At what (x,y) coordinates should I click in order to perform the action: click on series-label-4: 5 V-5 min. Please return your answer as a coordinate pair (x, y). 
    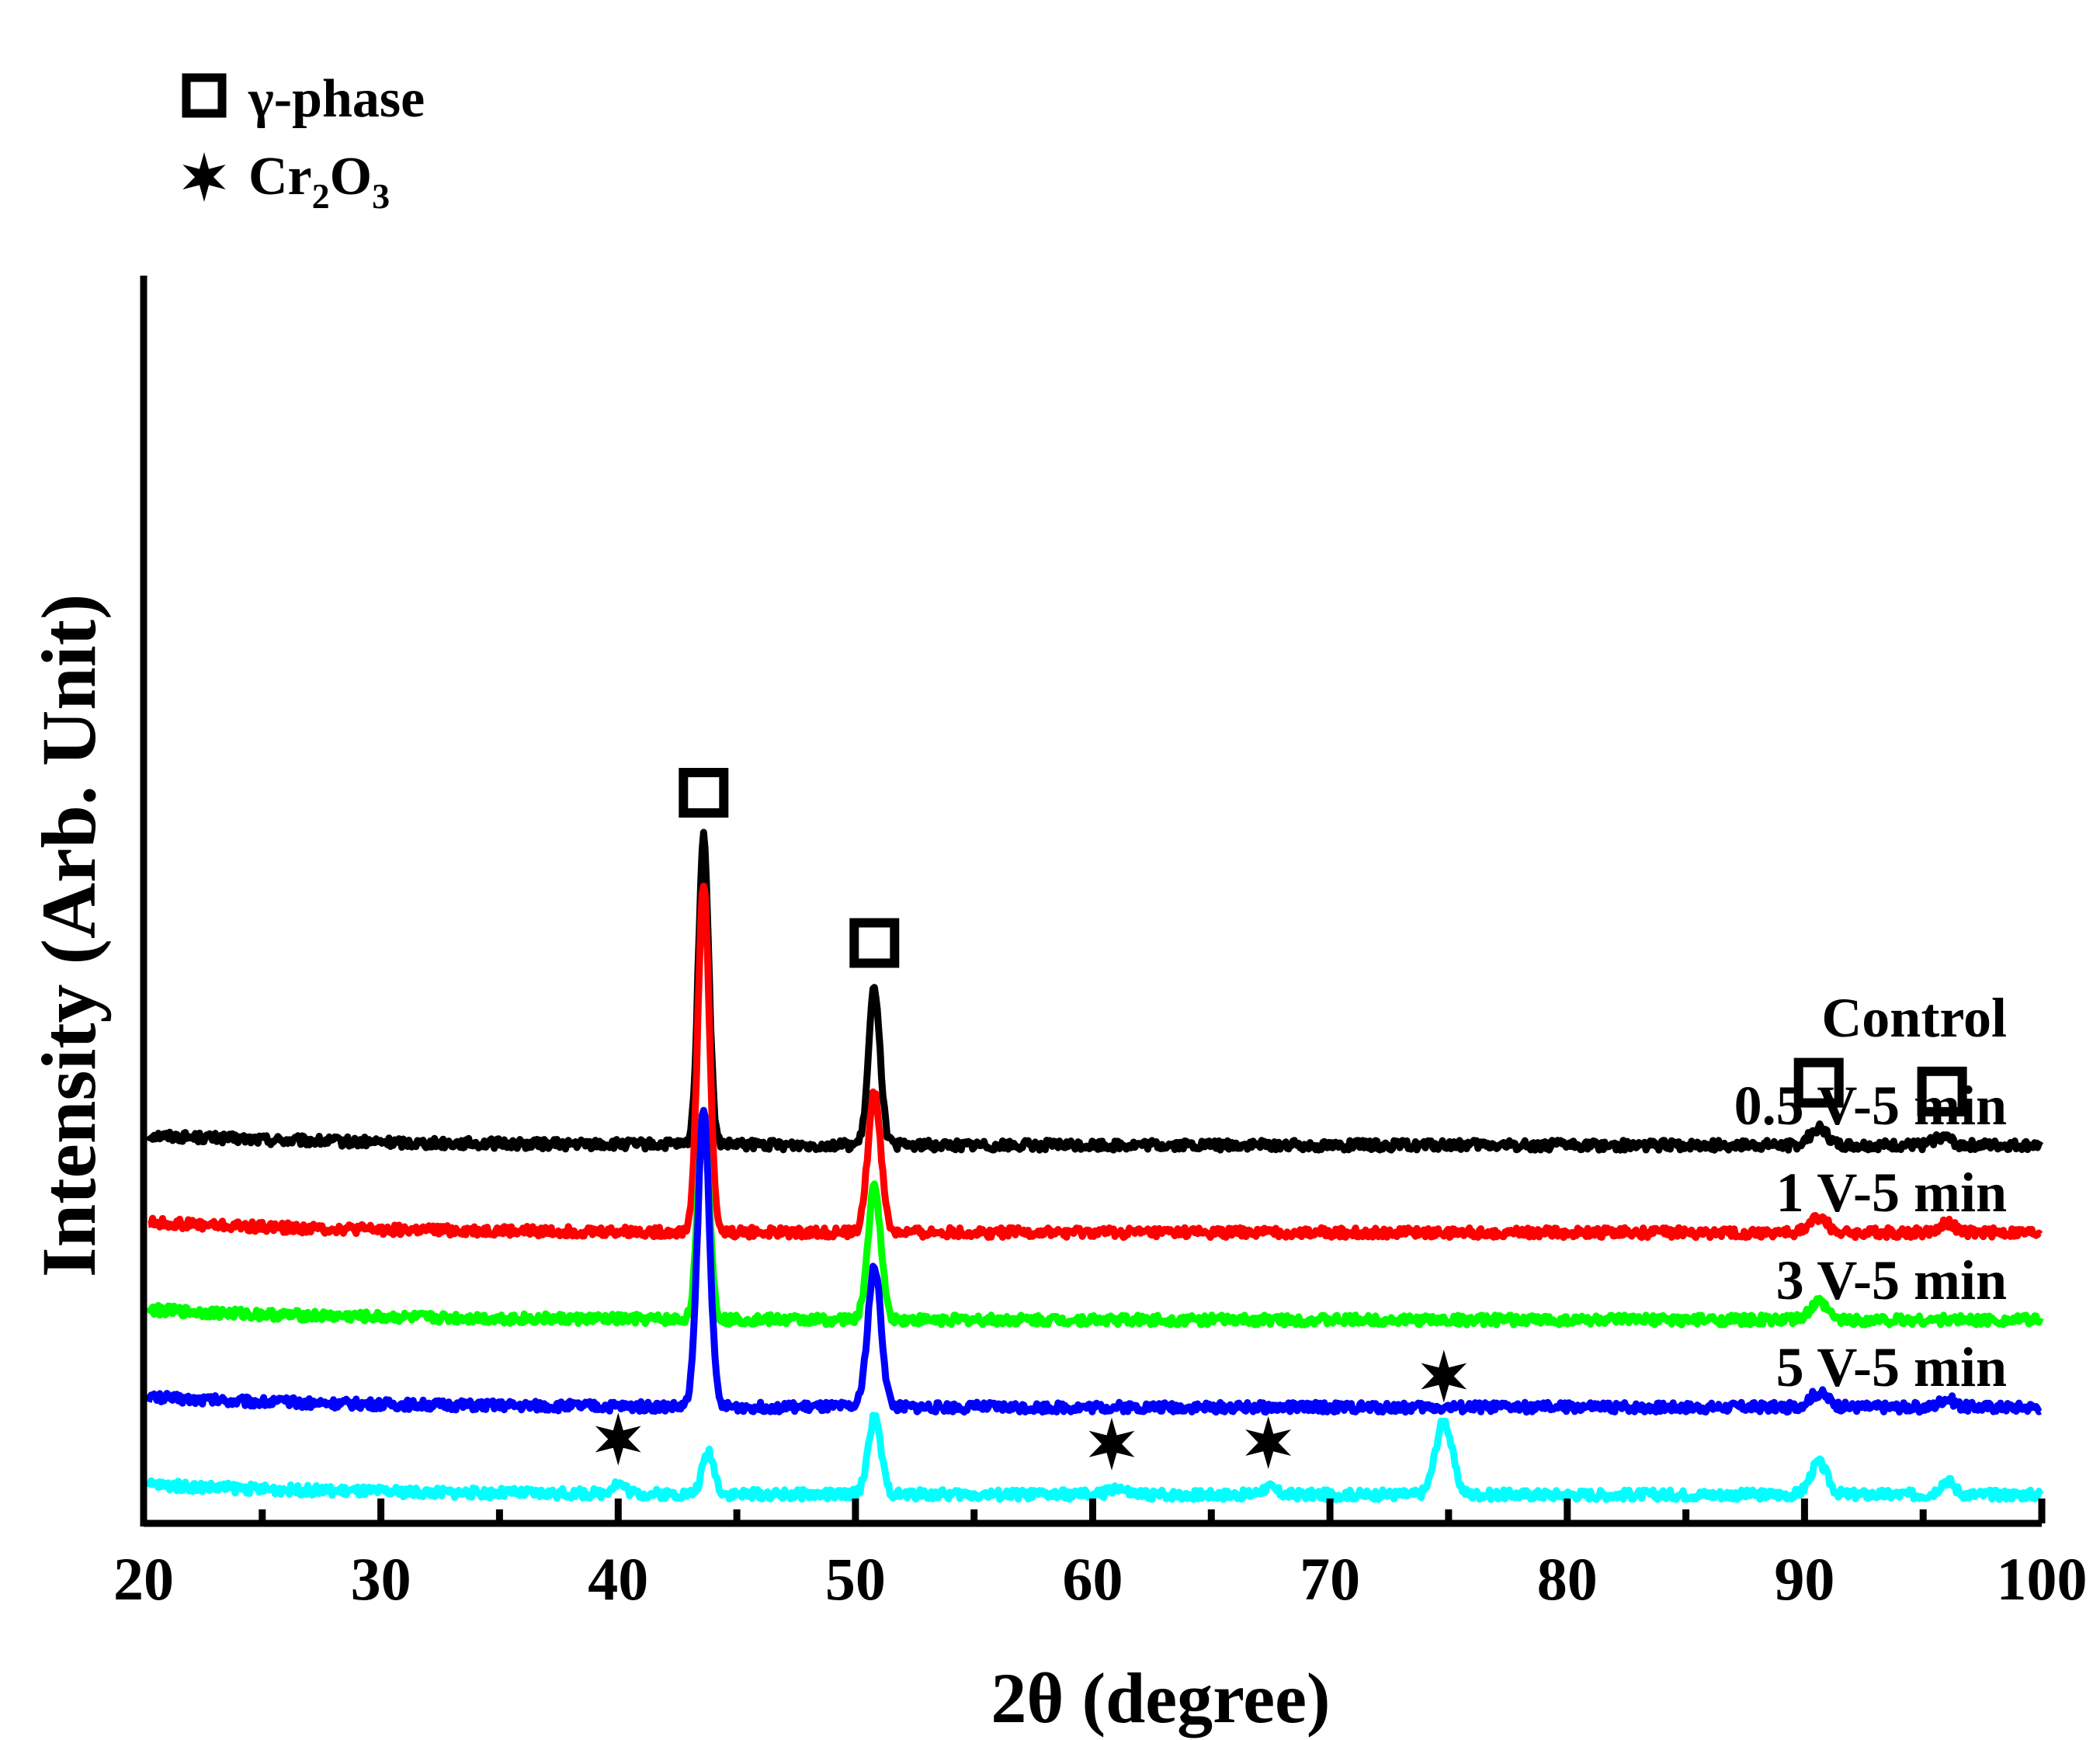
    Looking at the image, I should click on (1891, 1367).